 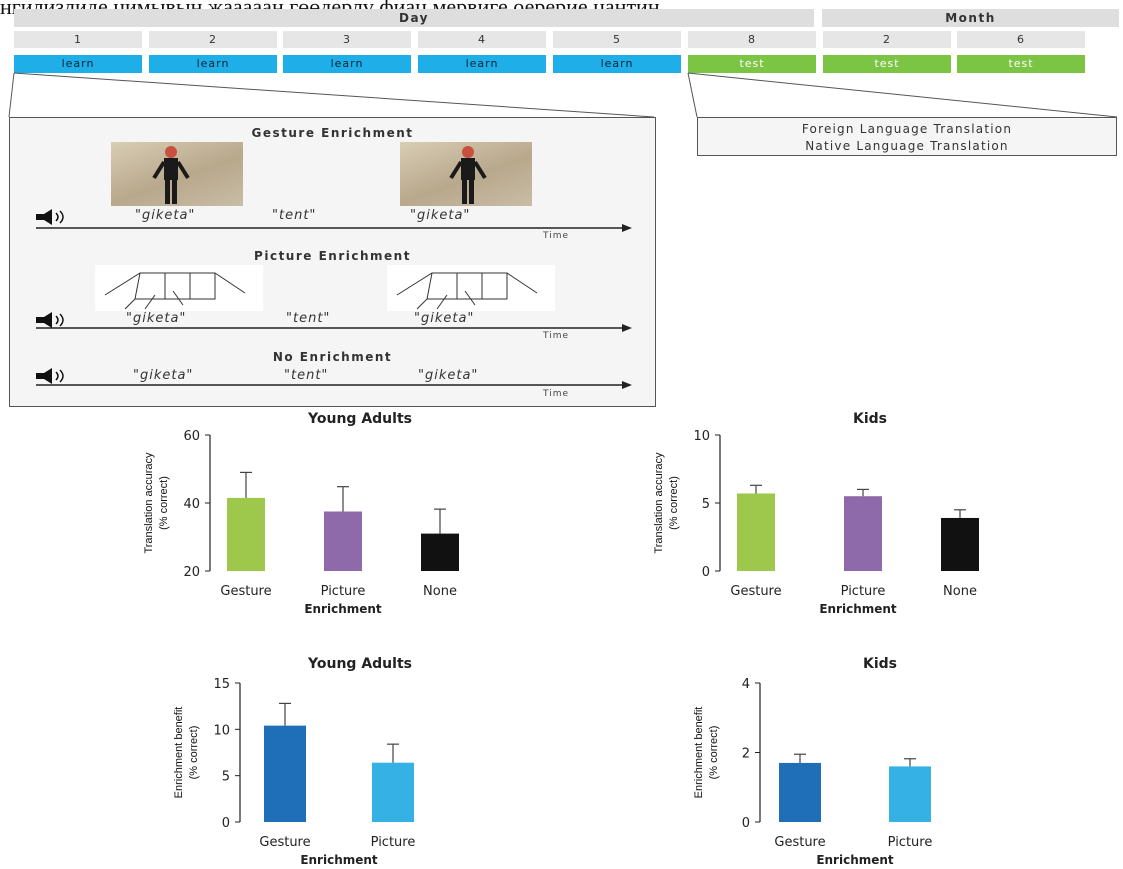 What do you see at coordinates (440, 215) in the screenshot?
I see `gesture-word-3: "giketa"` at bounding box center [440, 215].